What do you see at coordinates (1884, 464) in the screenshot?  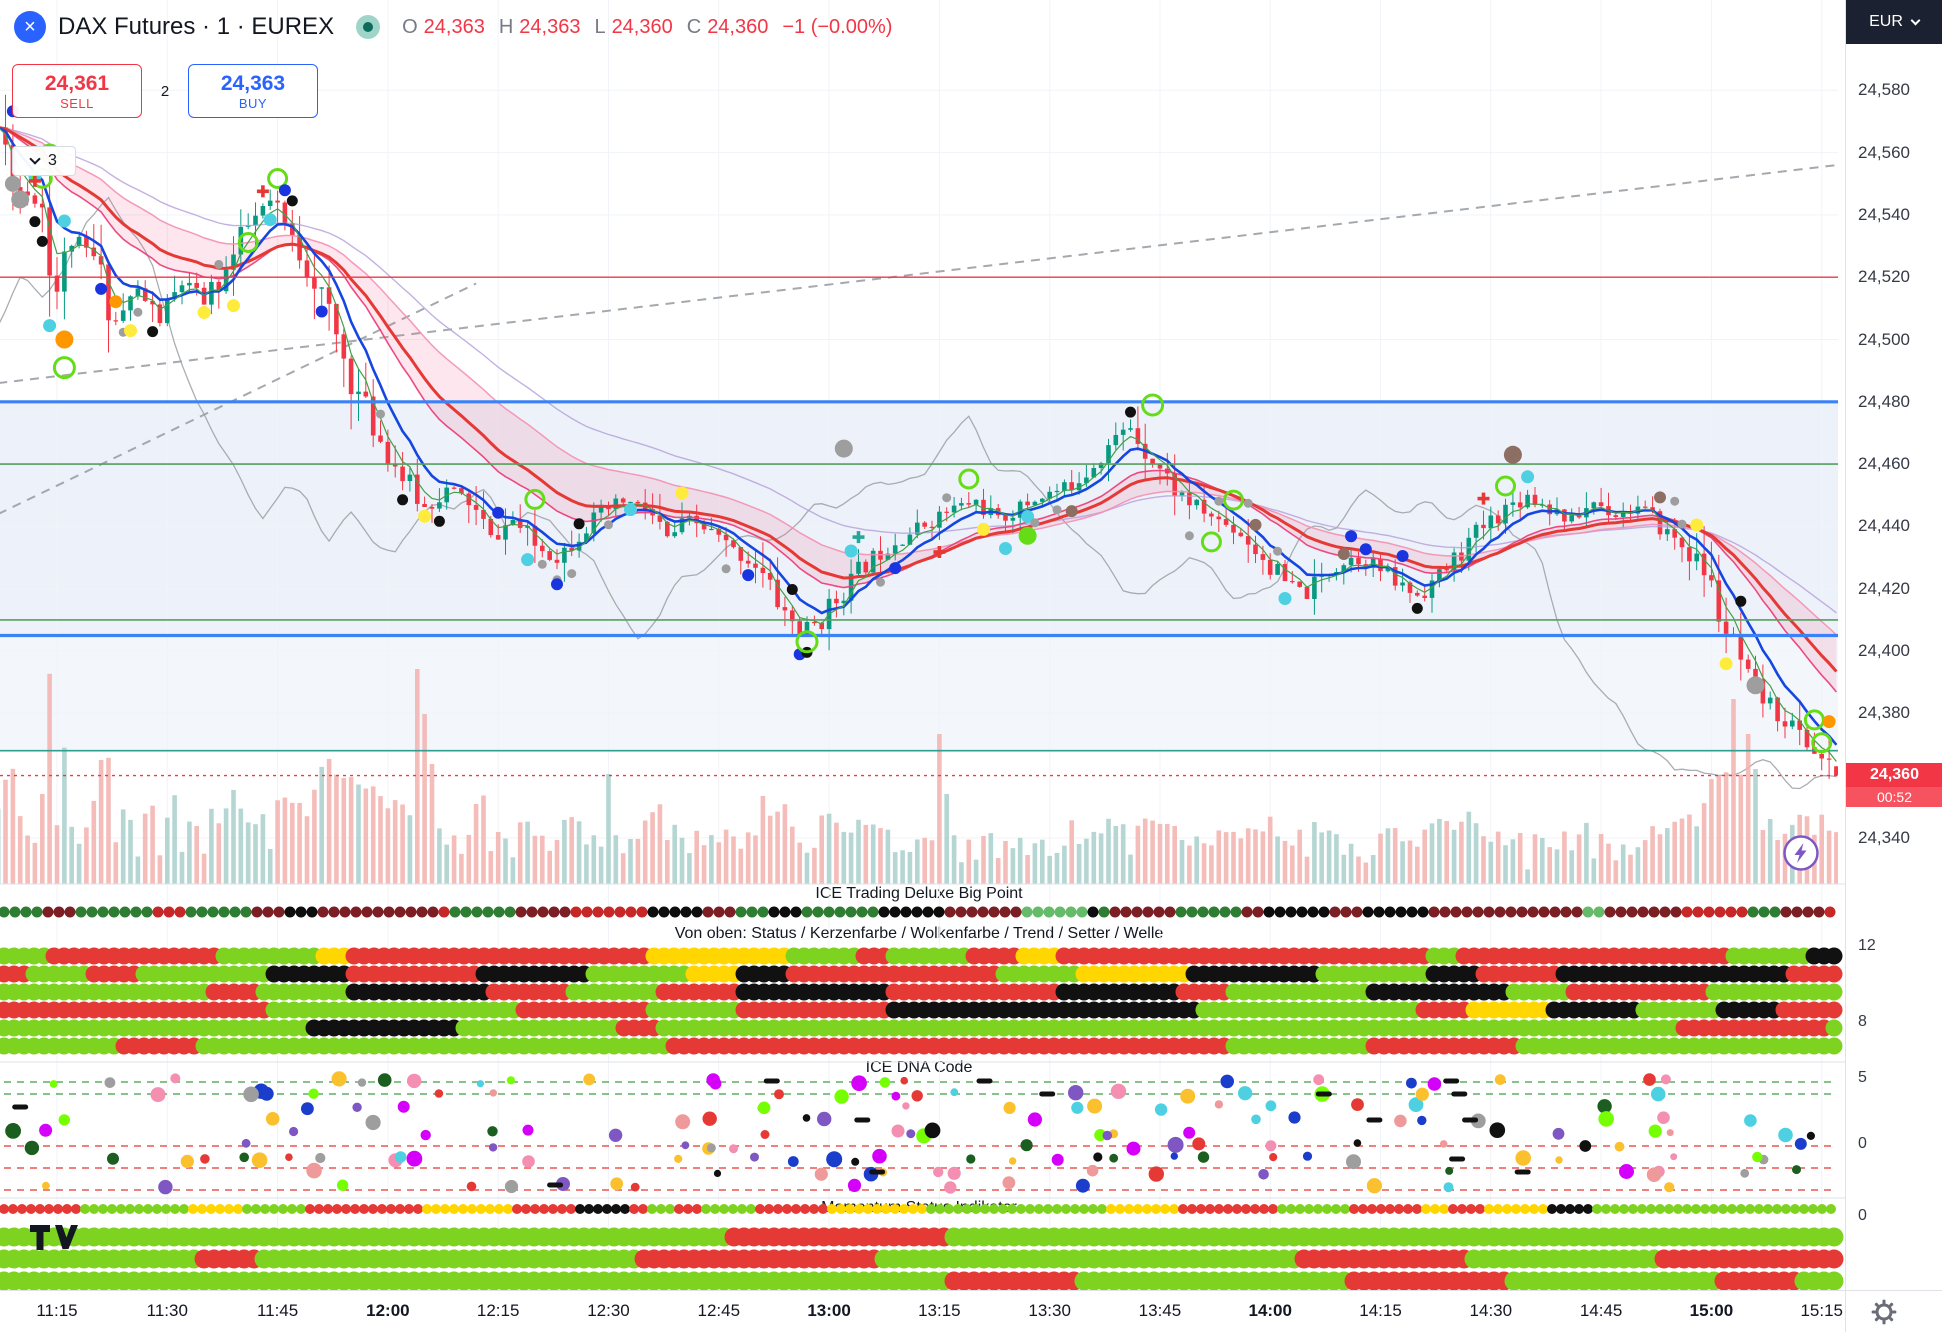 I see `price-axis-label: 24,460` at bounding box center [1884, 464].